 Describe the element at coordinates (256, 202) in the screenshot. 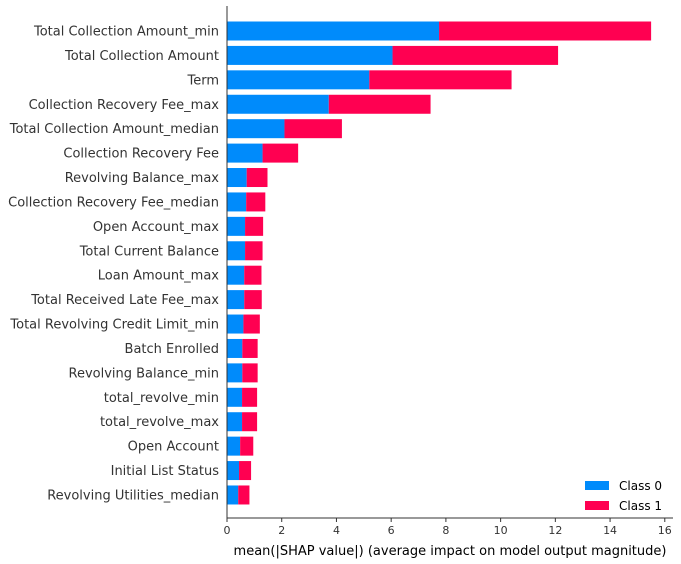

I see `bar-class-1-collection-recovery-fee-median` at that location.